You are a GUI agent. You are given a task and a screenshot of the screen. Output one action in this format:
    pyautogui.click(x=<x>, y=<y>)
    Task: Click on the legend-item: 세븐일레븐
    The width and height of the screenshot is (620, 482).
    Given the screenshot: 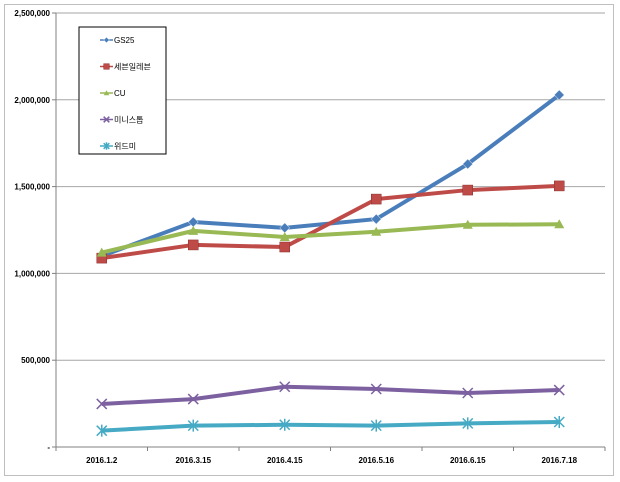 What is the action you would take?
    pyautogui.click(x=125, y=67)
    